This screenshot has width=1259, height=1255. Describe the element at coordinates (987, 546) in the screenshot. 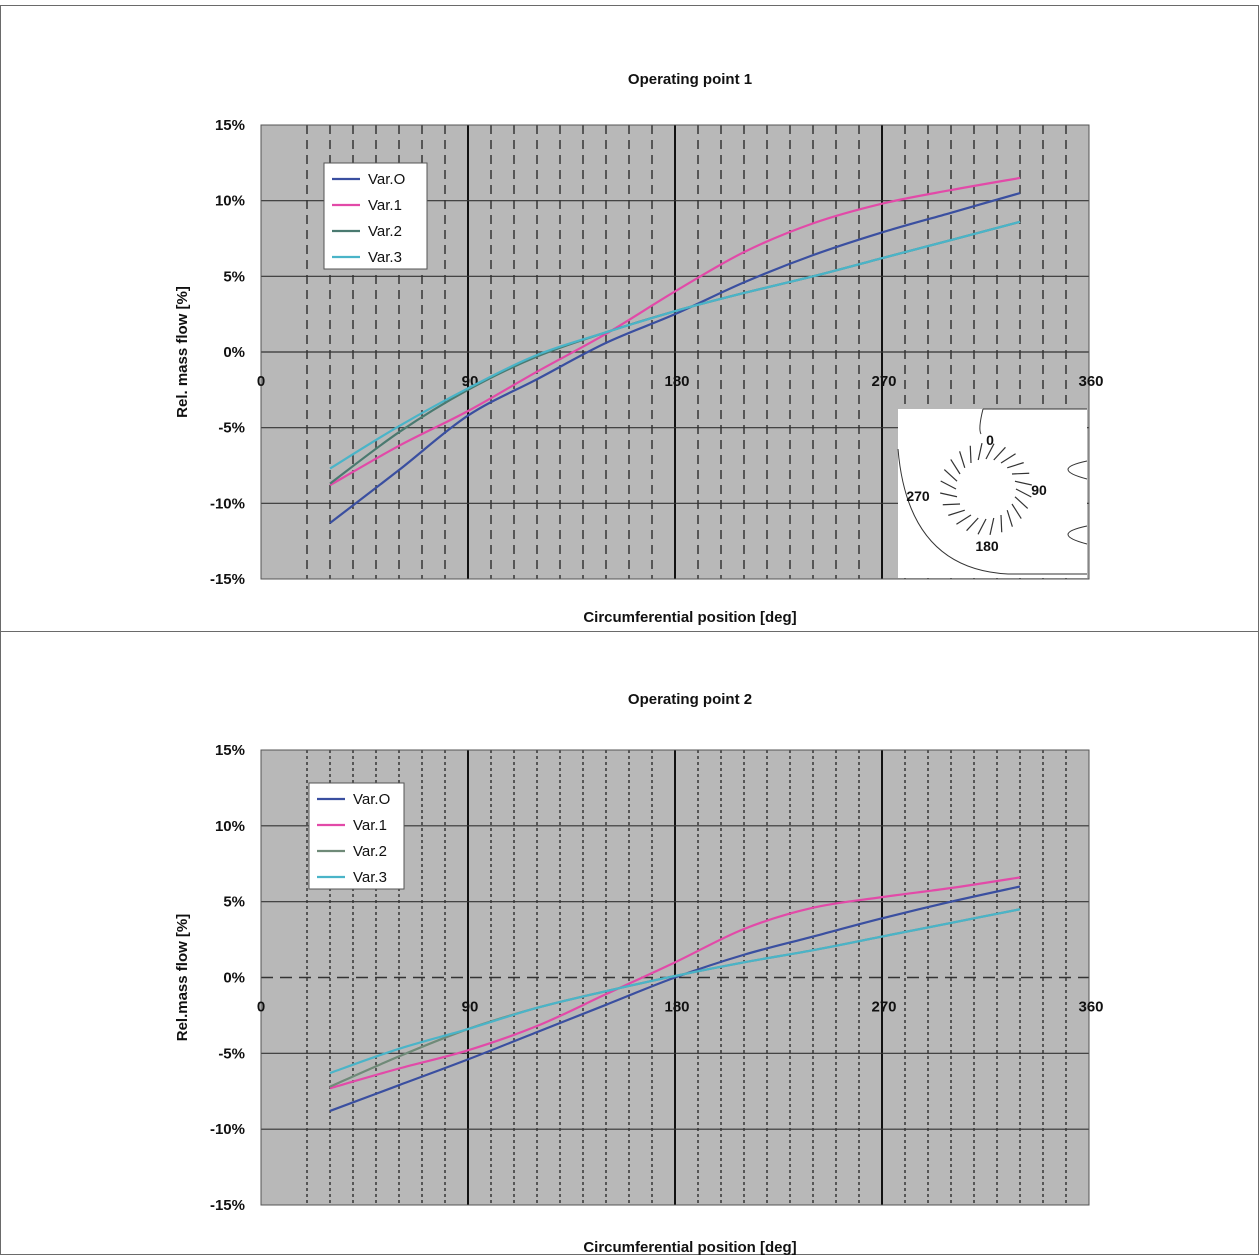

I see `inset-label: 180` at that location.